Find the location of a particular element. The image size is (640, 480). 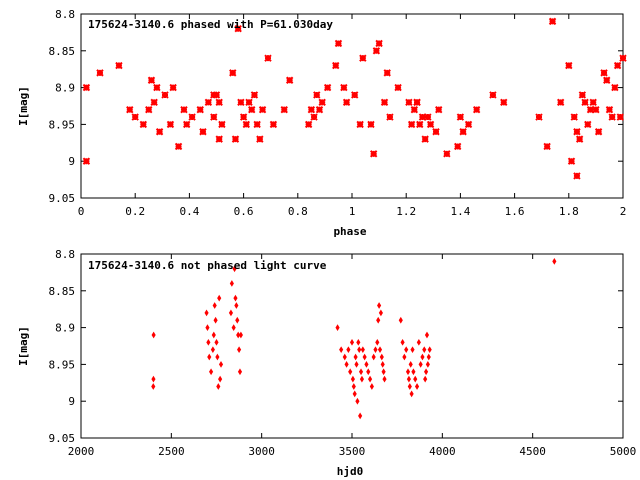

phased-xtick-label: 1.6 is located at coordinates (515, 211).